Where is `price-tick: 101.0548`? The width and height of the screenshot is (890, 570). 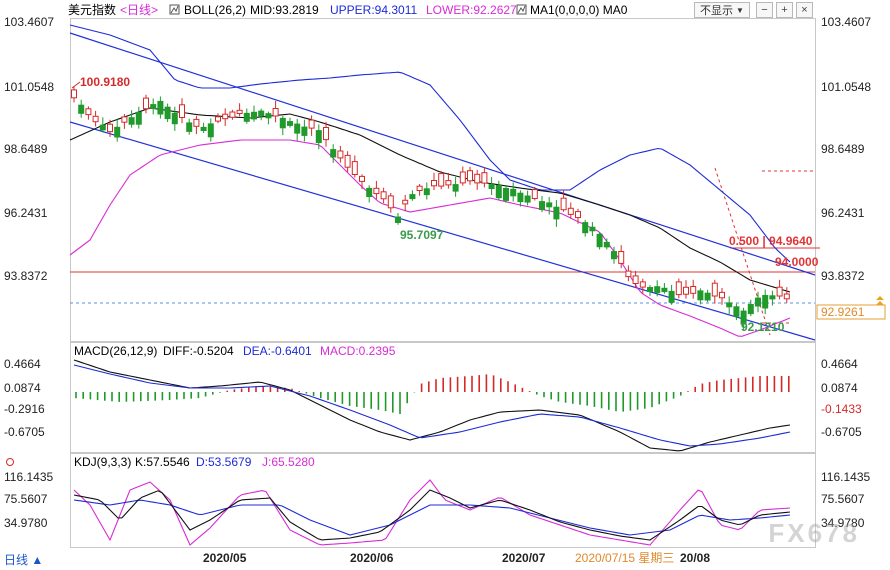 price-tick: 101.0548 is located at coordinates (846, 87).